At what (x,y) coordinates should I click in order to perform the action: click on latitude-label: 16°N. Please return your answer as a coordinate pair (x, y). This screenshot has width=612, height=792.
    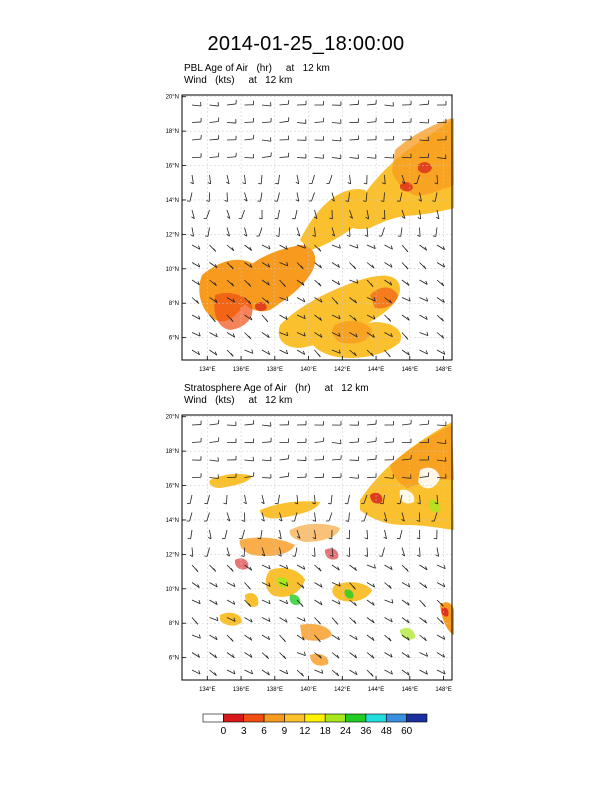
    Looking at the image, I should click on (172, 487).